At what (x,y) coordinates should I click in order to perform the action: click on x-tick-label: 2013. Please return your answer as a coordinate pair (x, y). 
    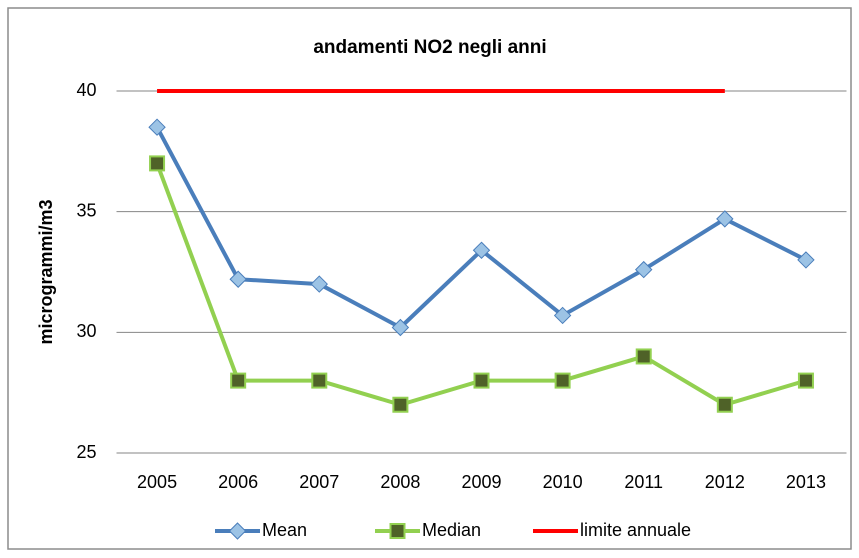
    Looking at the image, I should click on (806, 482).